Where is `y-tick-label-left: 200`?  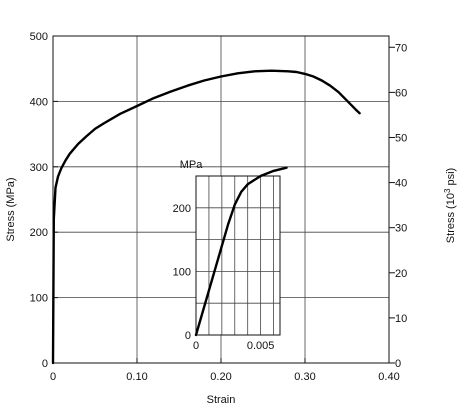
y-tick-label-left: 200 is located at coordinates (39, 233).